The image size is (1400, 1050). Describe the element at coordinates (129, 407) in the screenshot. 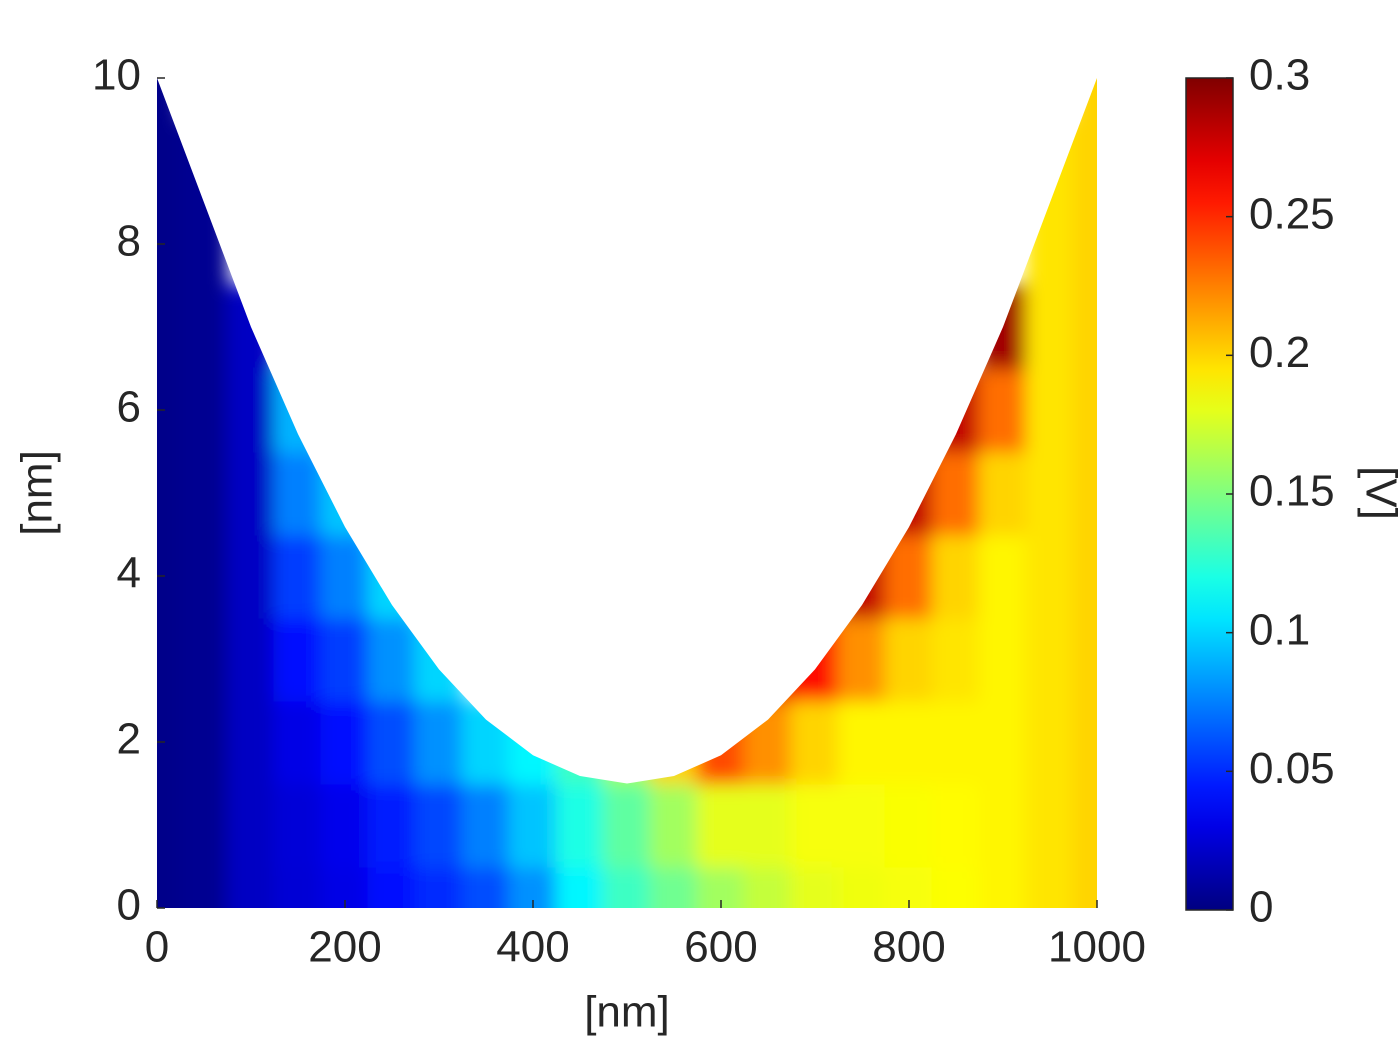

I see `y-tick-label: 6` at that location.